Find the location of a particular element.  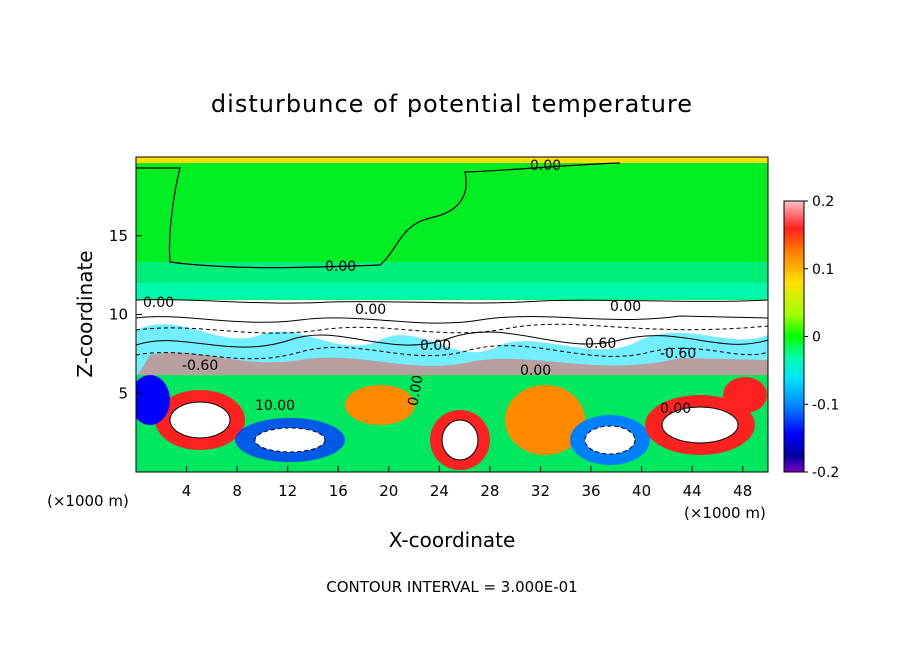

contour-line-top is located at coordinates (378, 215).